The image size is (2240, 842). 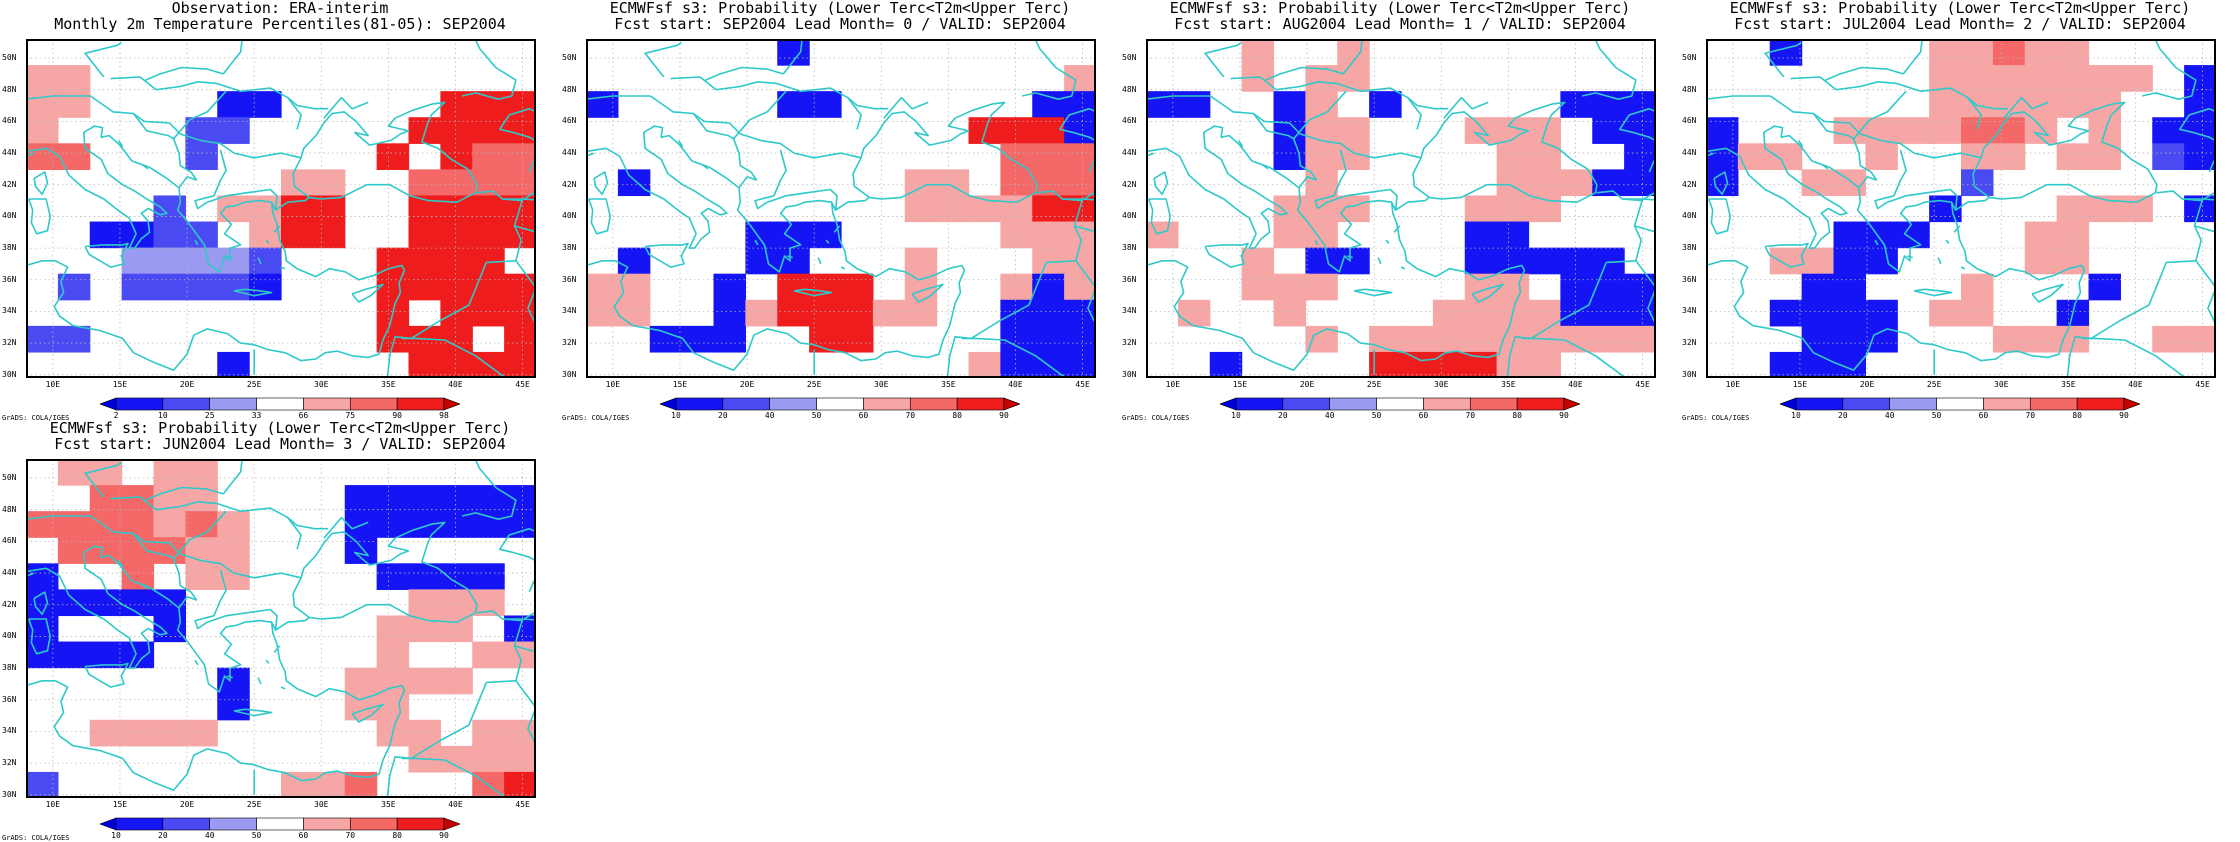 I want to click on lon-label: 30E, so click(x=881, y=384).